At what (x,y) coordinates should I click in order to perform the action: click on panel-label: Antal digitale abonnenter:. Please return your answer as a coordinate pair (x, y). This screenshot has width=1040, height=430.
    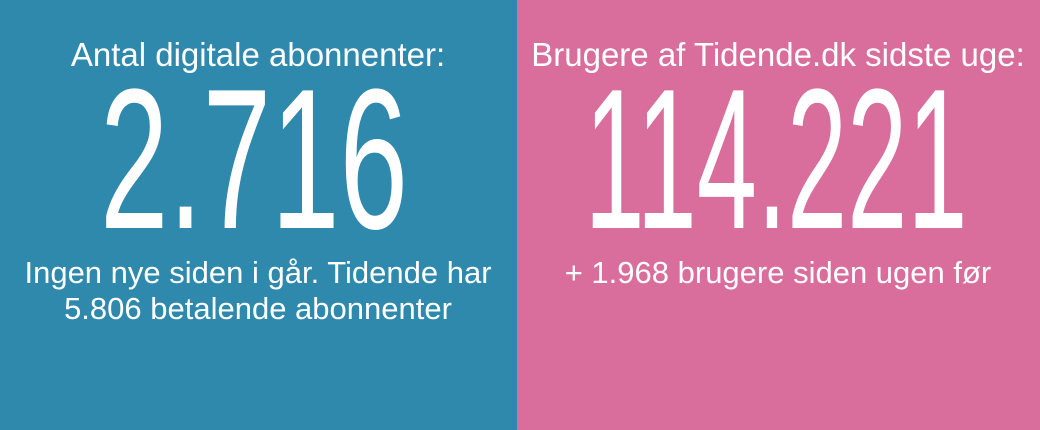
    Looking at the image, I should click on (258, 54).